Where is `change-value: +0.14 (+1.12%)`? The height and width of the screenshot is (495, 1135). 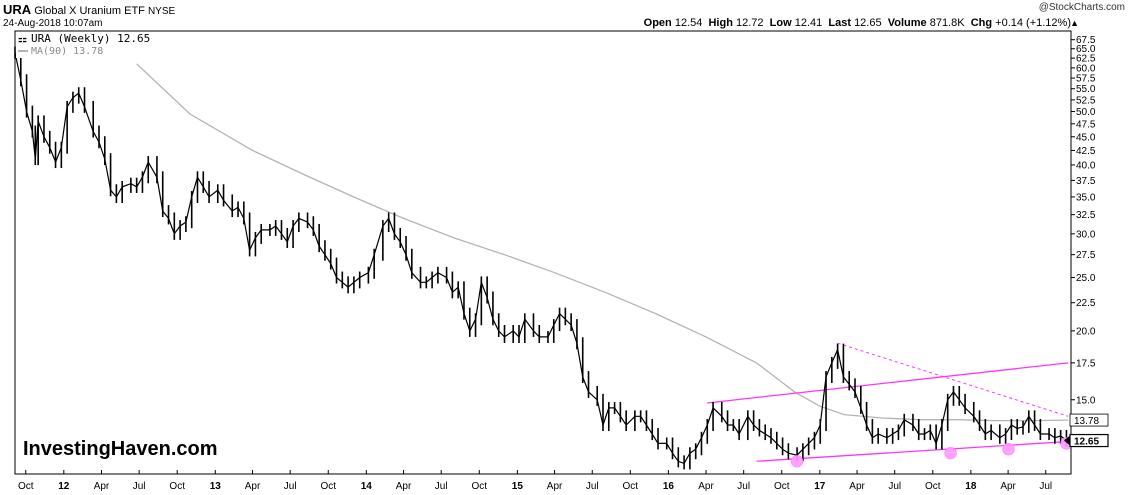 change-value: +0.14 (+1.12%) is located at coordinates (1033, 23).